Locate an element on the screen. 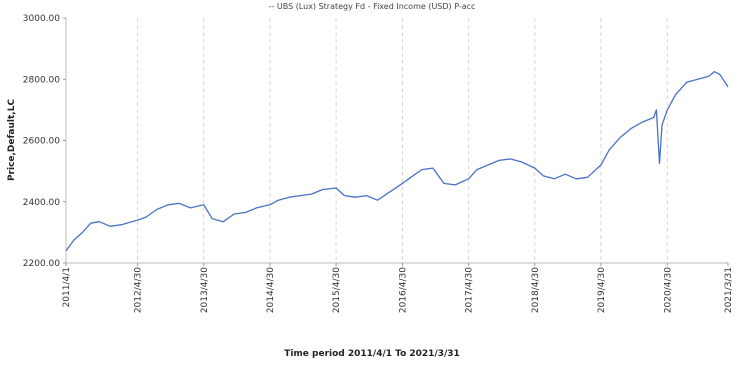  x-tick-label: 2013/4/30 is located at coordinates (205, 290).